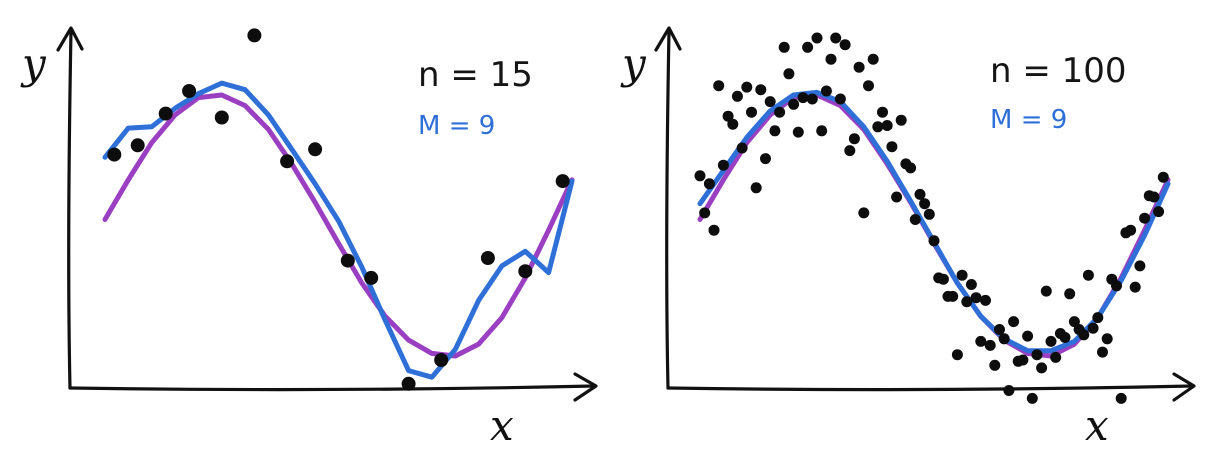 The width and height of the screenshot is (1205, 452). Describe the element at coordinates (668, 209) in the screenshot. I see `right-y-axis` at that location.